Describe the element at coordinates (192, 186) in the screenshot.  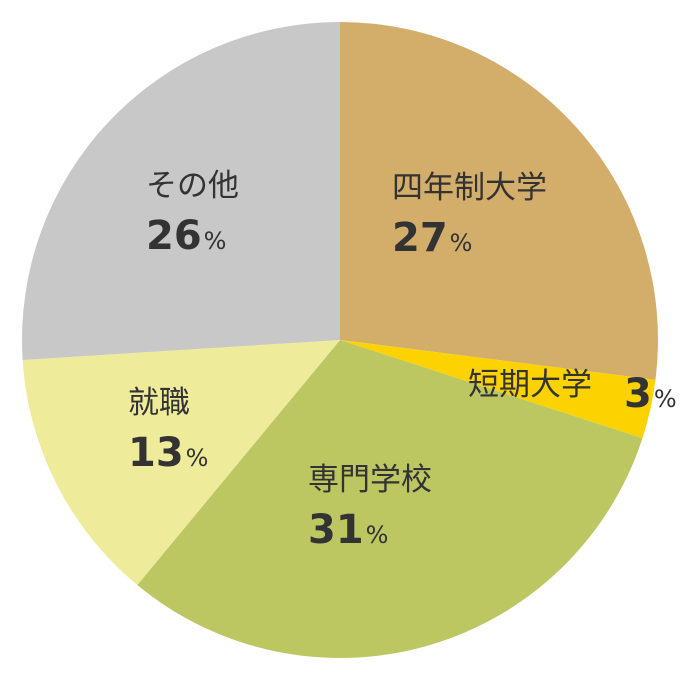
I see `slice-category-label: その他` at that location.